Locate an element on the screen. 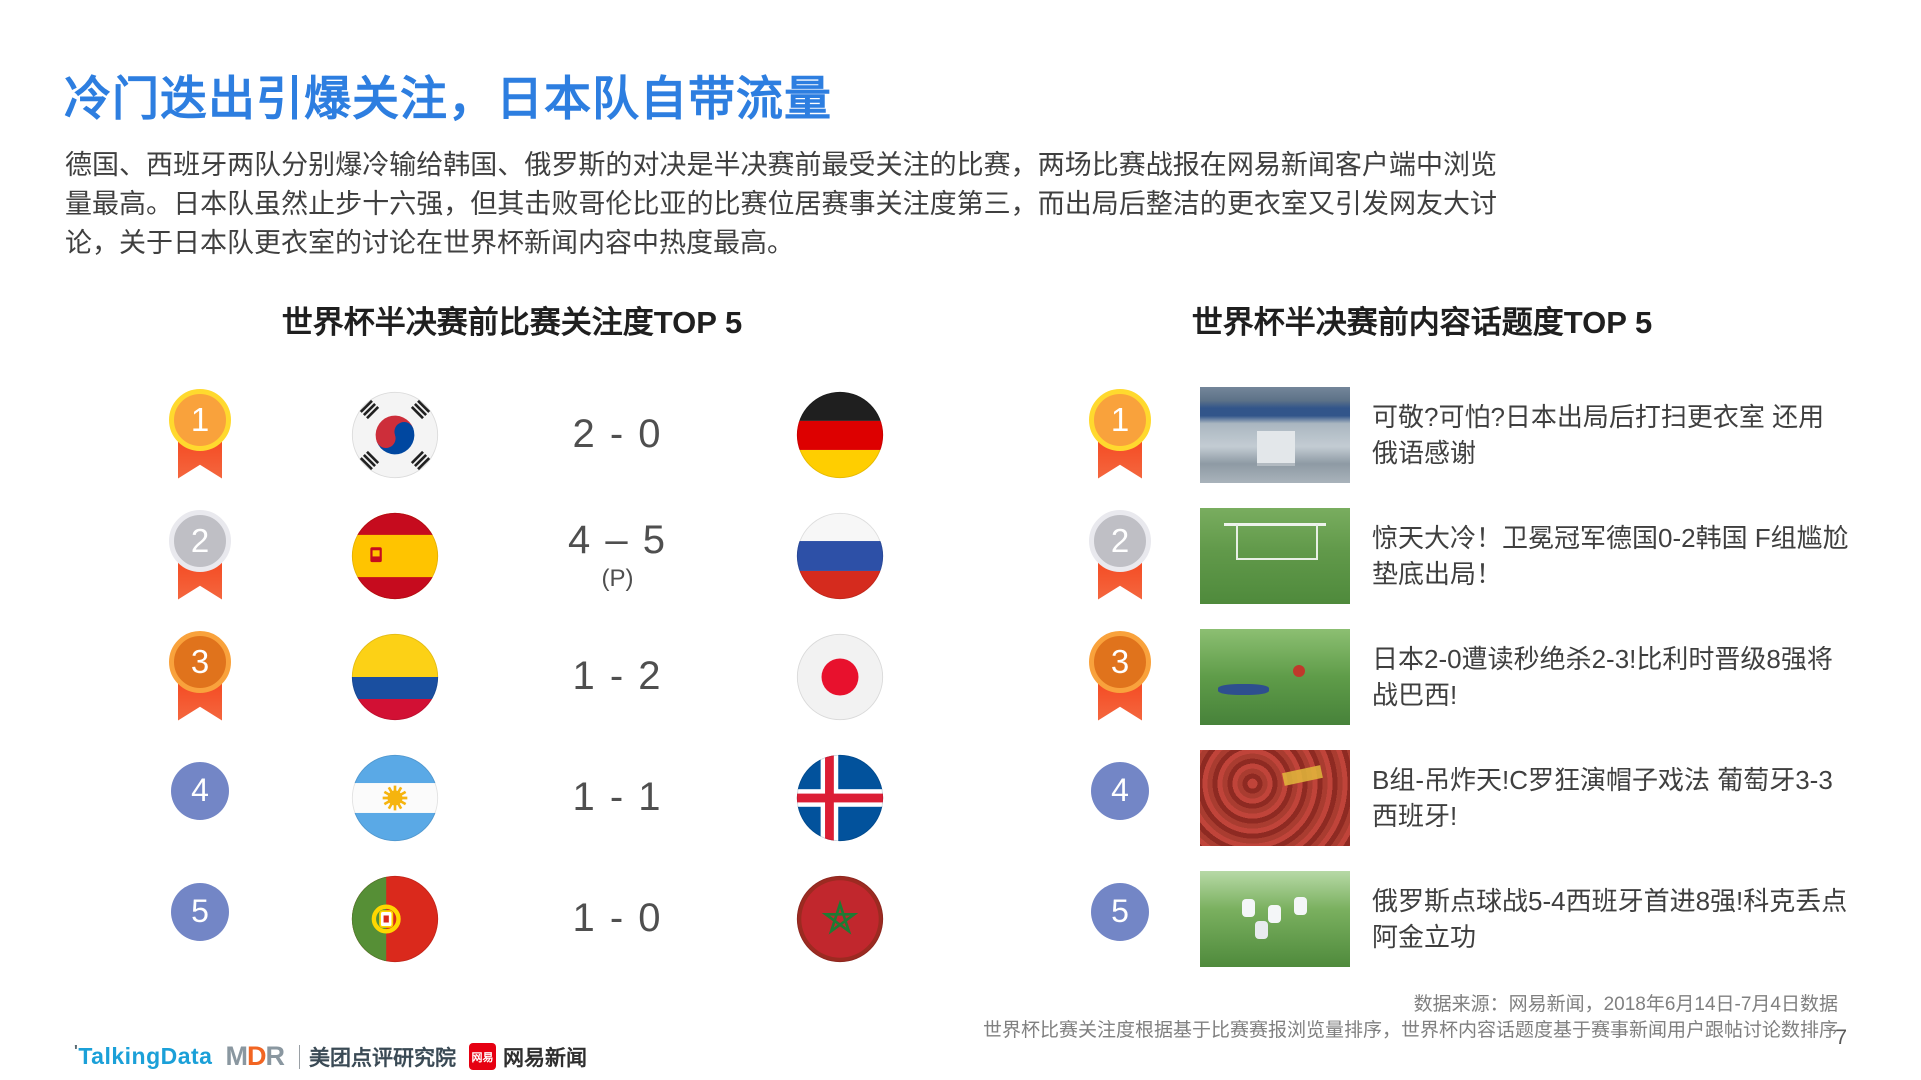 This screenshot has height=1080, width=1921. matches-section-title: 世界杯半决赛前比赛关注度TOP 5 is located at coordinates (512, 322).